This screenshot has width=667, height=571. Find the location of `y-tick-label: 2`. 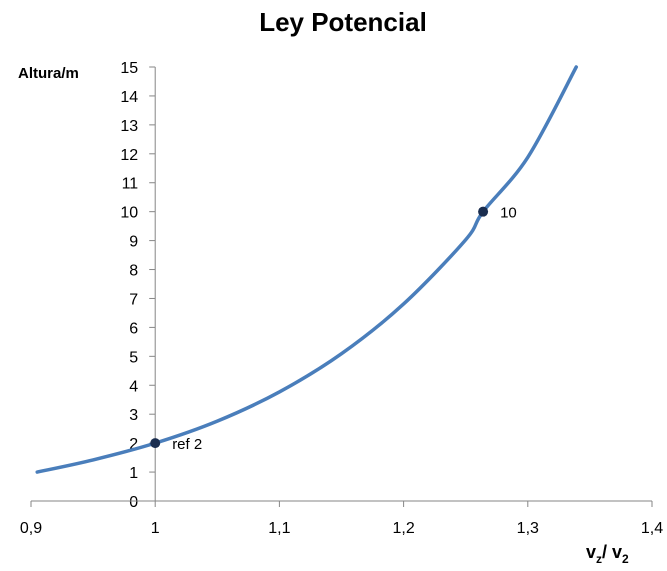

y-tick-label: 2 is located at coordinates (133, 444).